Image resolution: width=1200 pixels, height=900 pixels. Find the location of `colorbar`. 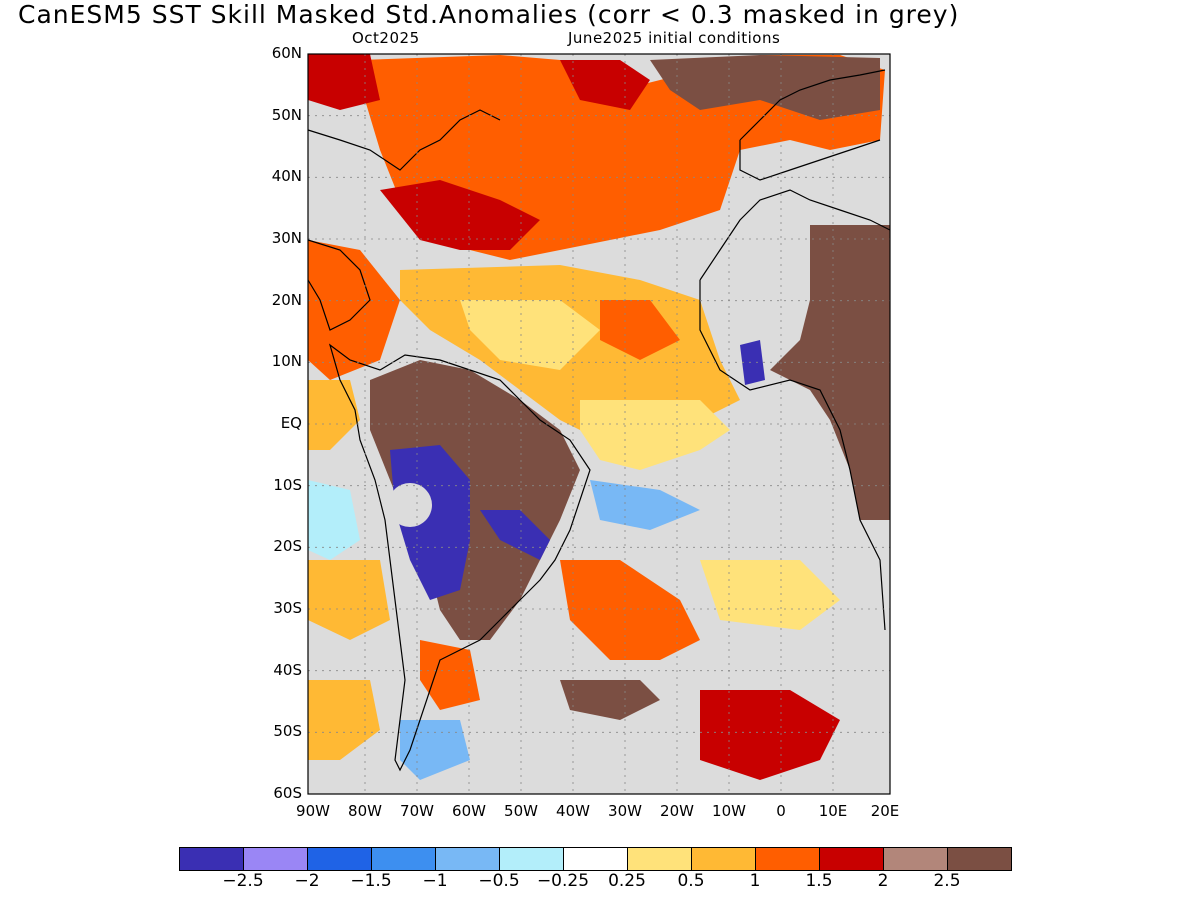

colorbar is located at coordinates (595, 859).